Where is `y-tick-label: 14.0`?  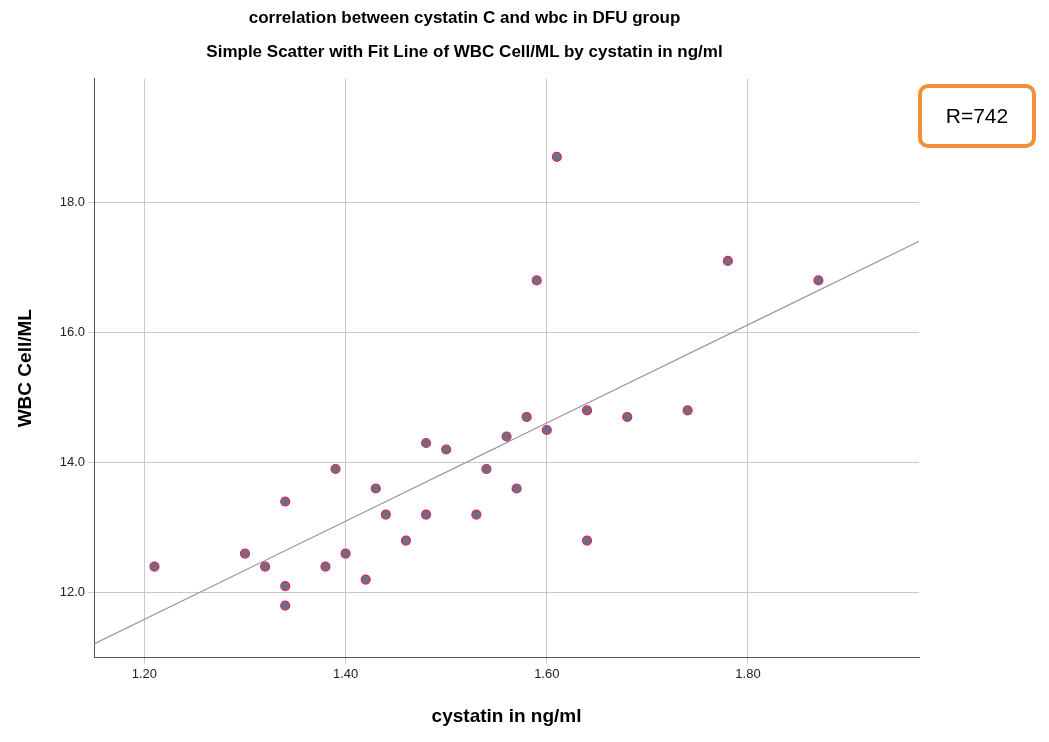
y-tick-label: 14.0 is located at coordinates (72, 462).